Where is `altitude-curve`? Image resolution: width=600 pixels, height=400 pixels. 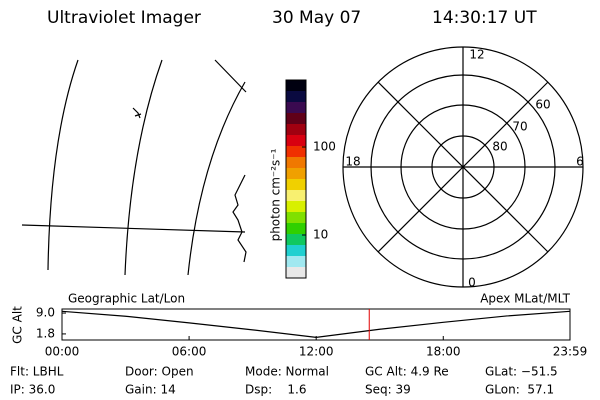 altitude-curve is located at coordinates (316, 324).